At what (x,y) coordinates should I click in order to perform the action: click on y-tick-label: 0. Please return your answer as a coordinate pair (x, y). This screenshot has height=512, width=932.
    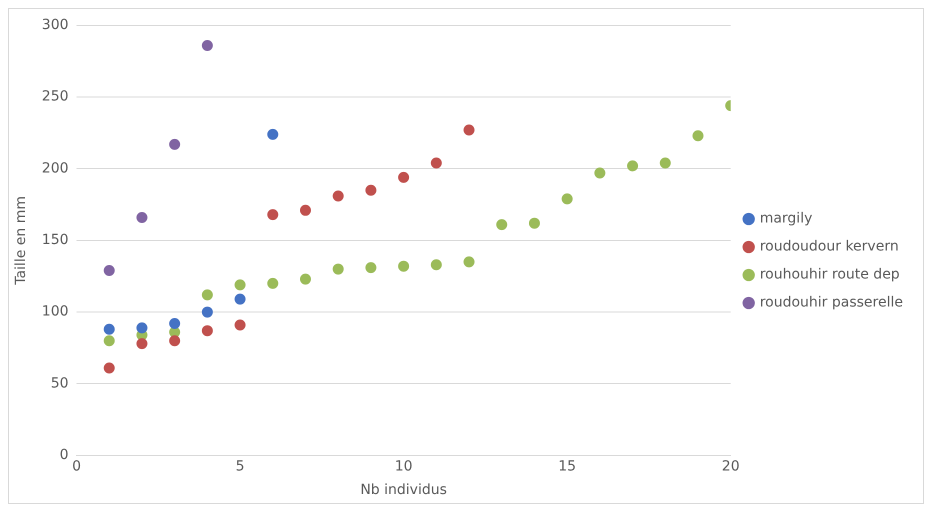
    Looking at the image, I should click on (64, 455).